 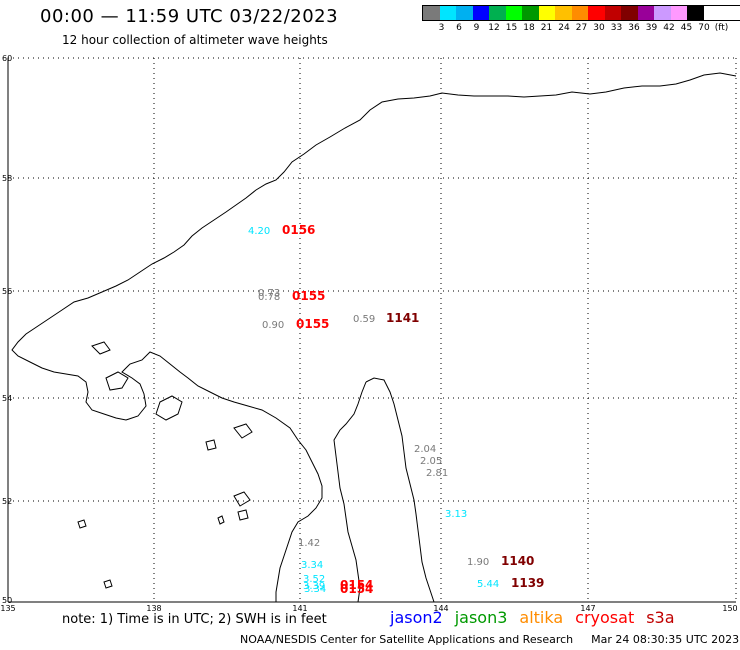 What do you see at coordinates (605, 617) in the screenshot?
I see `satellite-cryosat: cryosat` at bounding box center [605, 617].